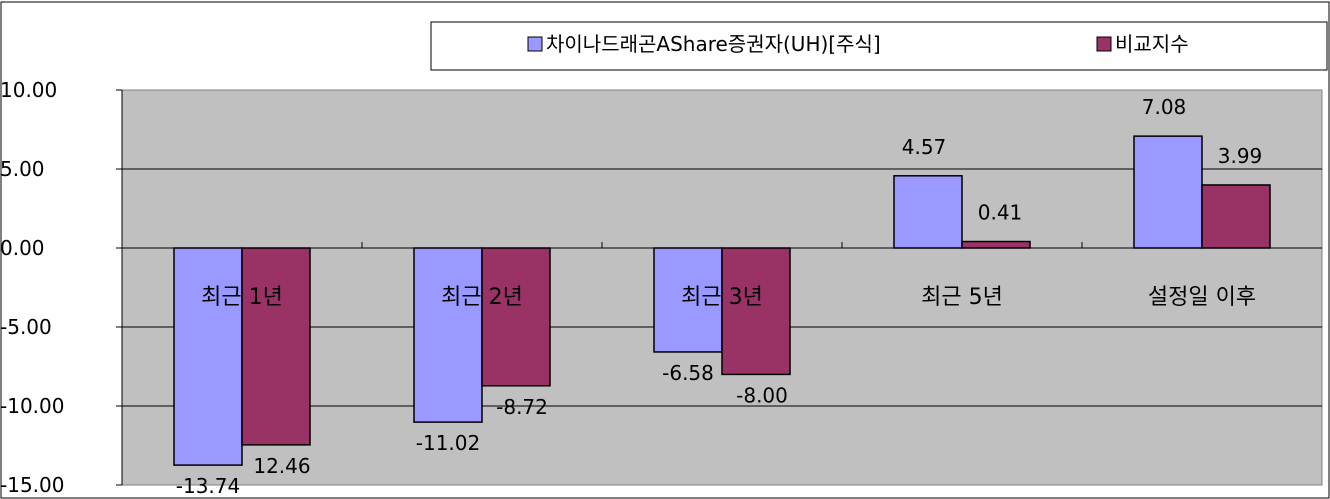  What do you see at coordinates (26, 327) in the screenshot?
I see `y-tick-label: -5.00` at bounding box center [26, 327].